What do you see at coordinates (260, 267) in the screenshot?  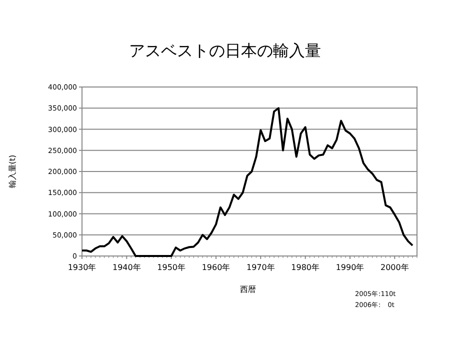 I see `x-tick-label: 1970年` at bounding box center [260, 267].